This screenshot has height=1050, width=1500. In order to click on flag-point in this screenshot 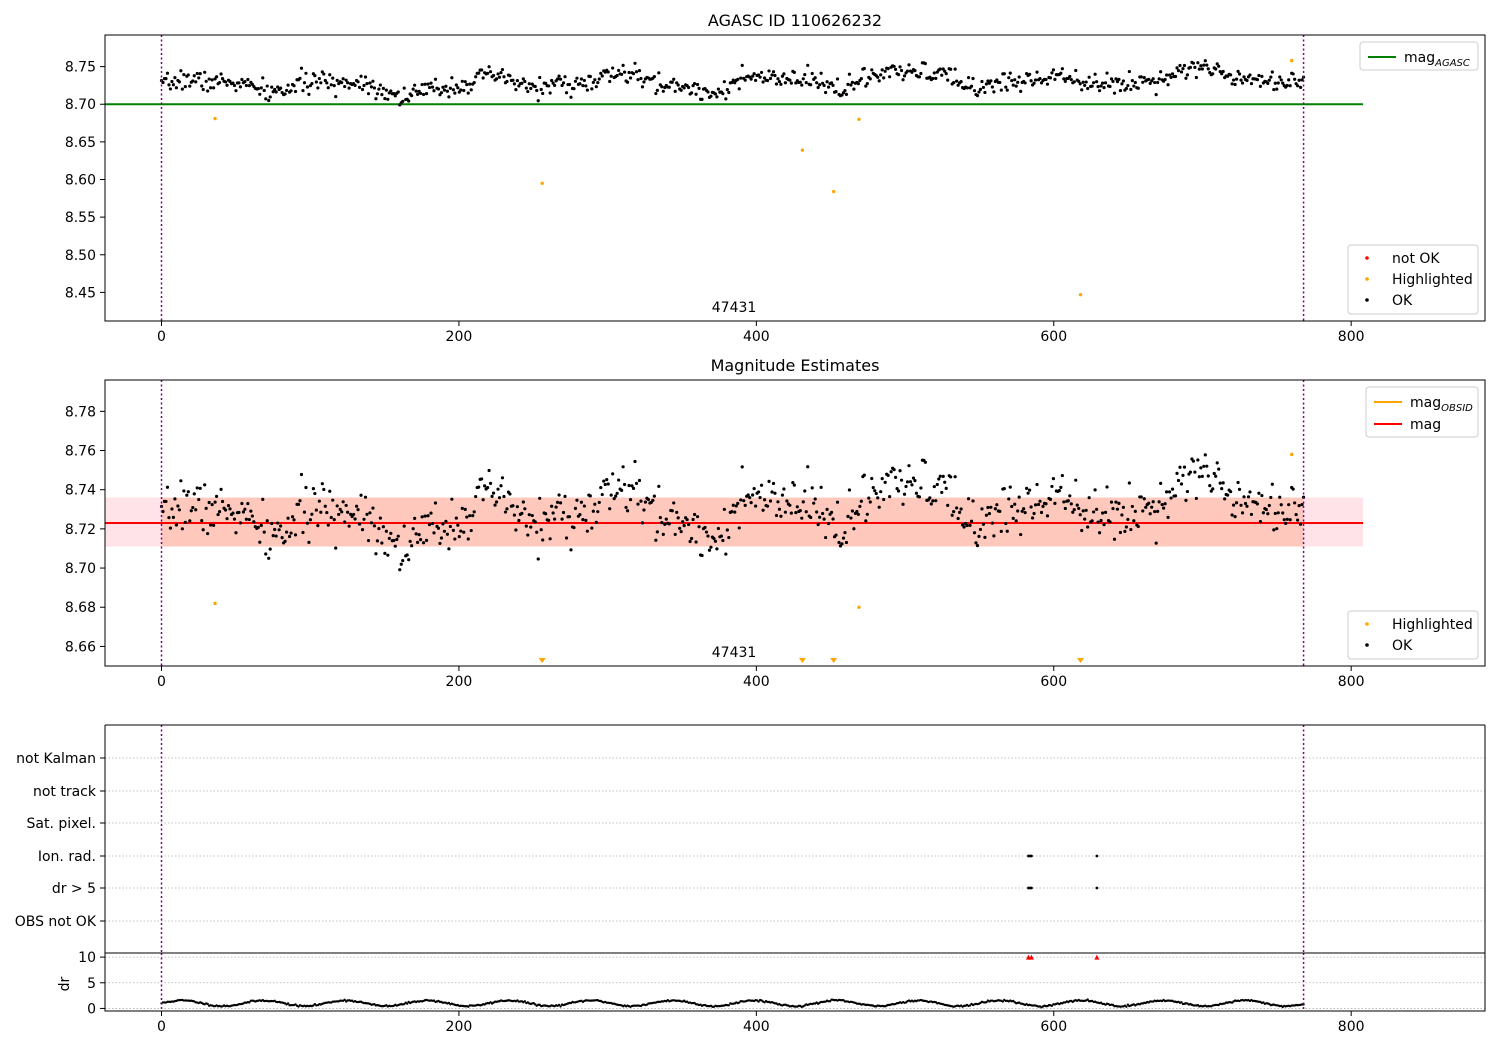, I will do `click(1031, 888)`.